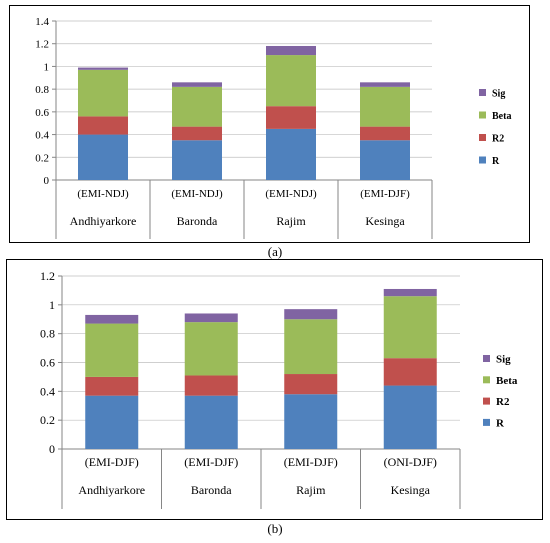 Image resolution: width=550 pixels, height=543 pixels. Describe the element at coordinates (275, 251) in the screenshot. I see `panel-a-caption: (a)` at that location.